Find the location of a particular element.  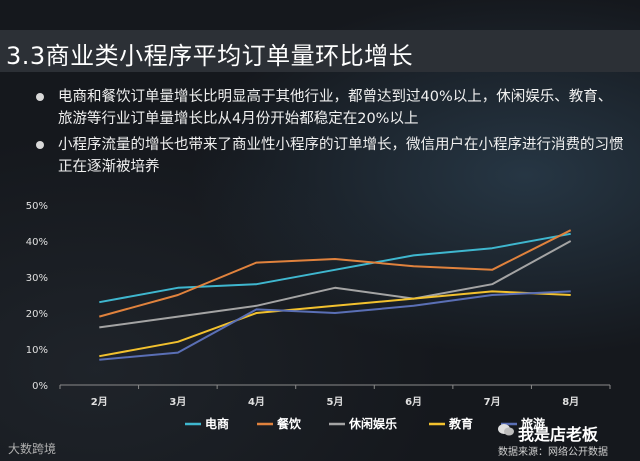

legend-label: 休闲娱乐 is located at coordinates (372, 423).